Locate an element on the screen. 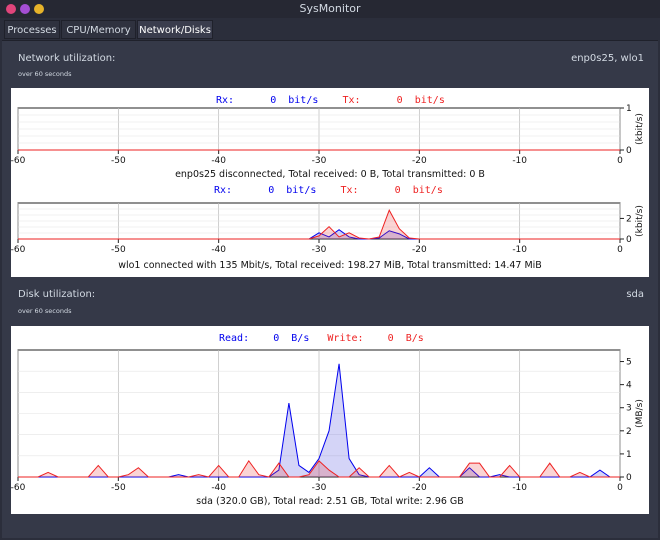 The image size is (660, 540). read-unit: B/s is located at coordinates (300, 338).